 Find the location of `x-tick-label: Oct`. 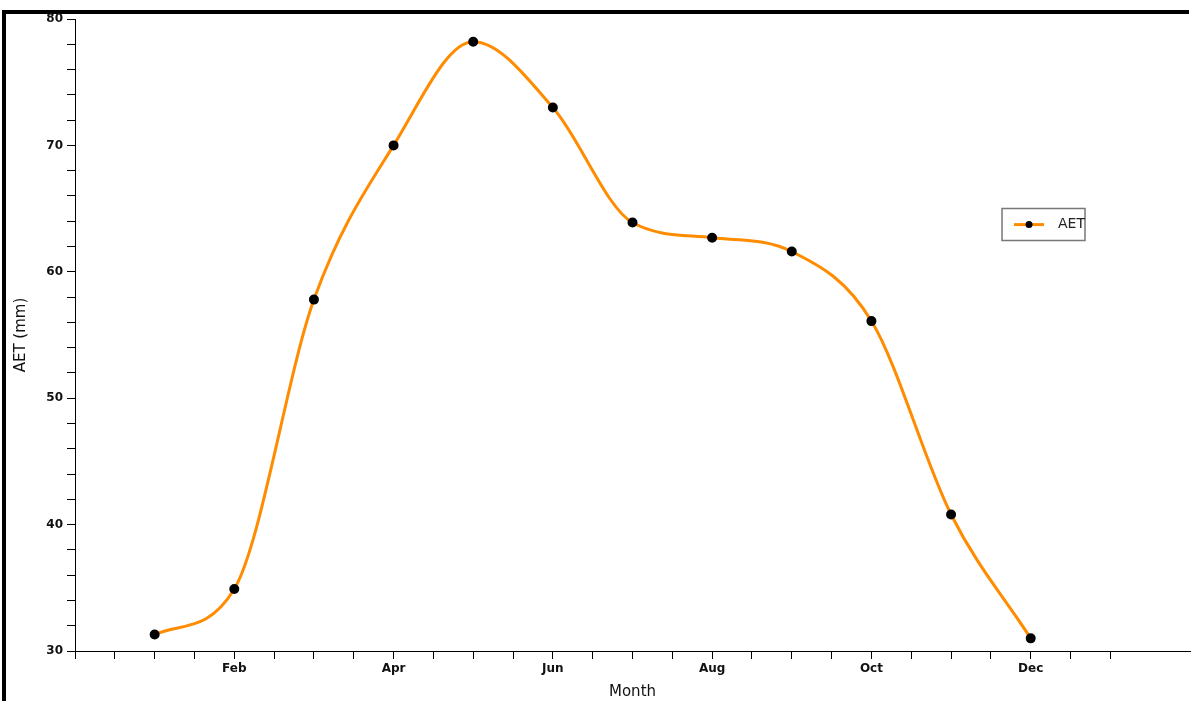

x-tick-label: Oct is located at coordinates (871, 668).